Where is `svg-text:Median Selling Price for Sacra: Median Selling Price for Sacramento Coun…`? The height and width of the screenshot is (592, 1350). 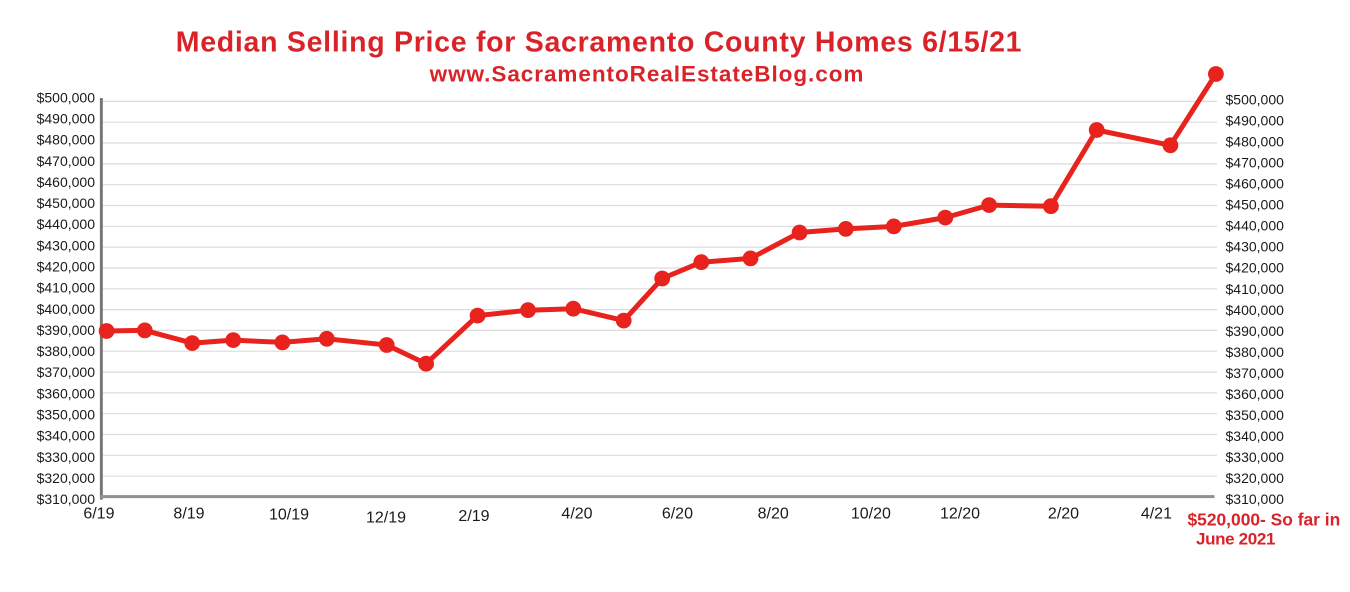 svg-text:Median Selling Price for Sacra: Median Selling Price for Sacramento Coun… is located at coordinates (599, 43).